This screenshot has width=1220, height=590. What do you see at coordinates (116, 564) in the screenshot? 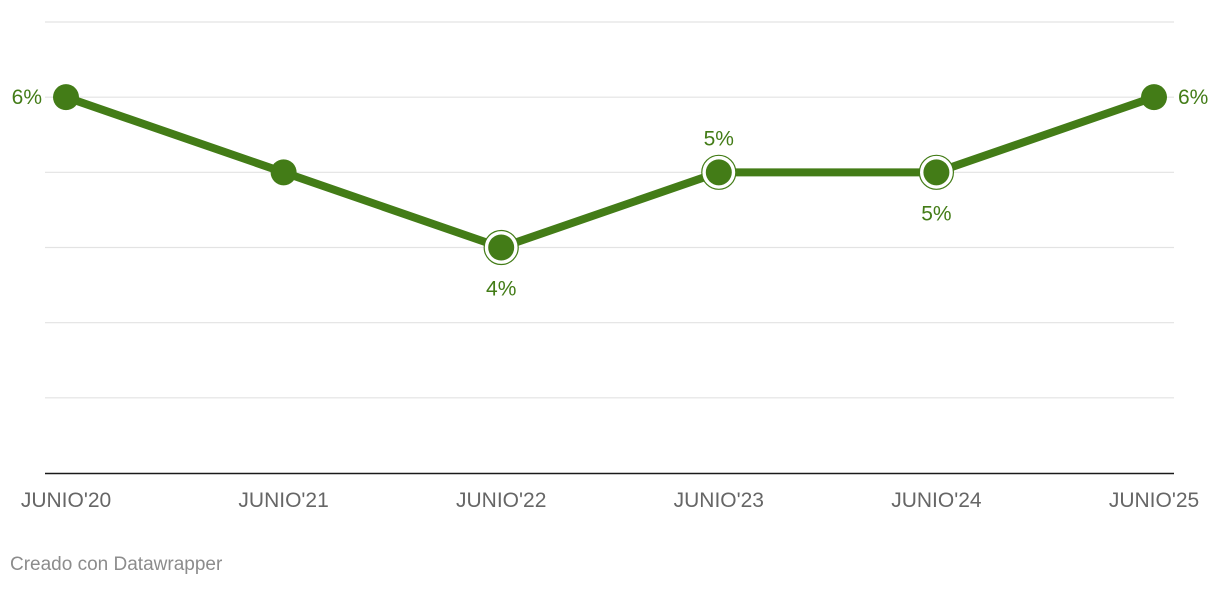
I see `credit-text: Creado con Datawrapper` at bounding box center [116, 564].